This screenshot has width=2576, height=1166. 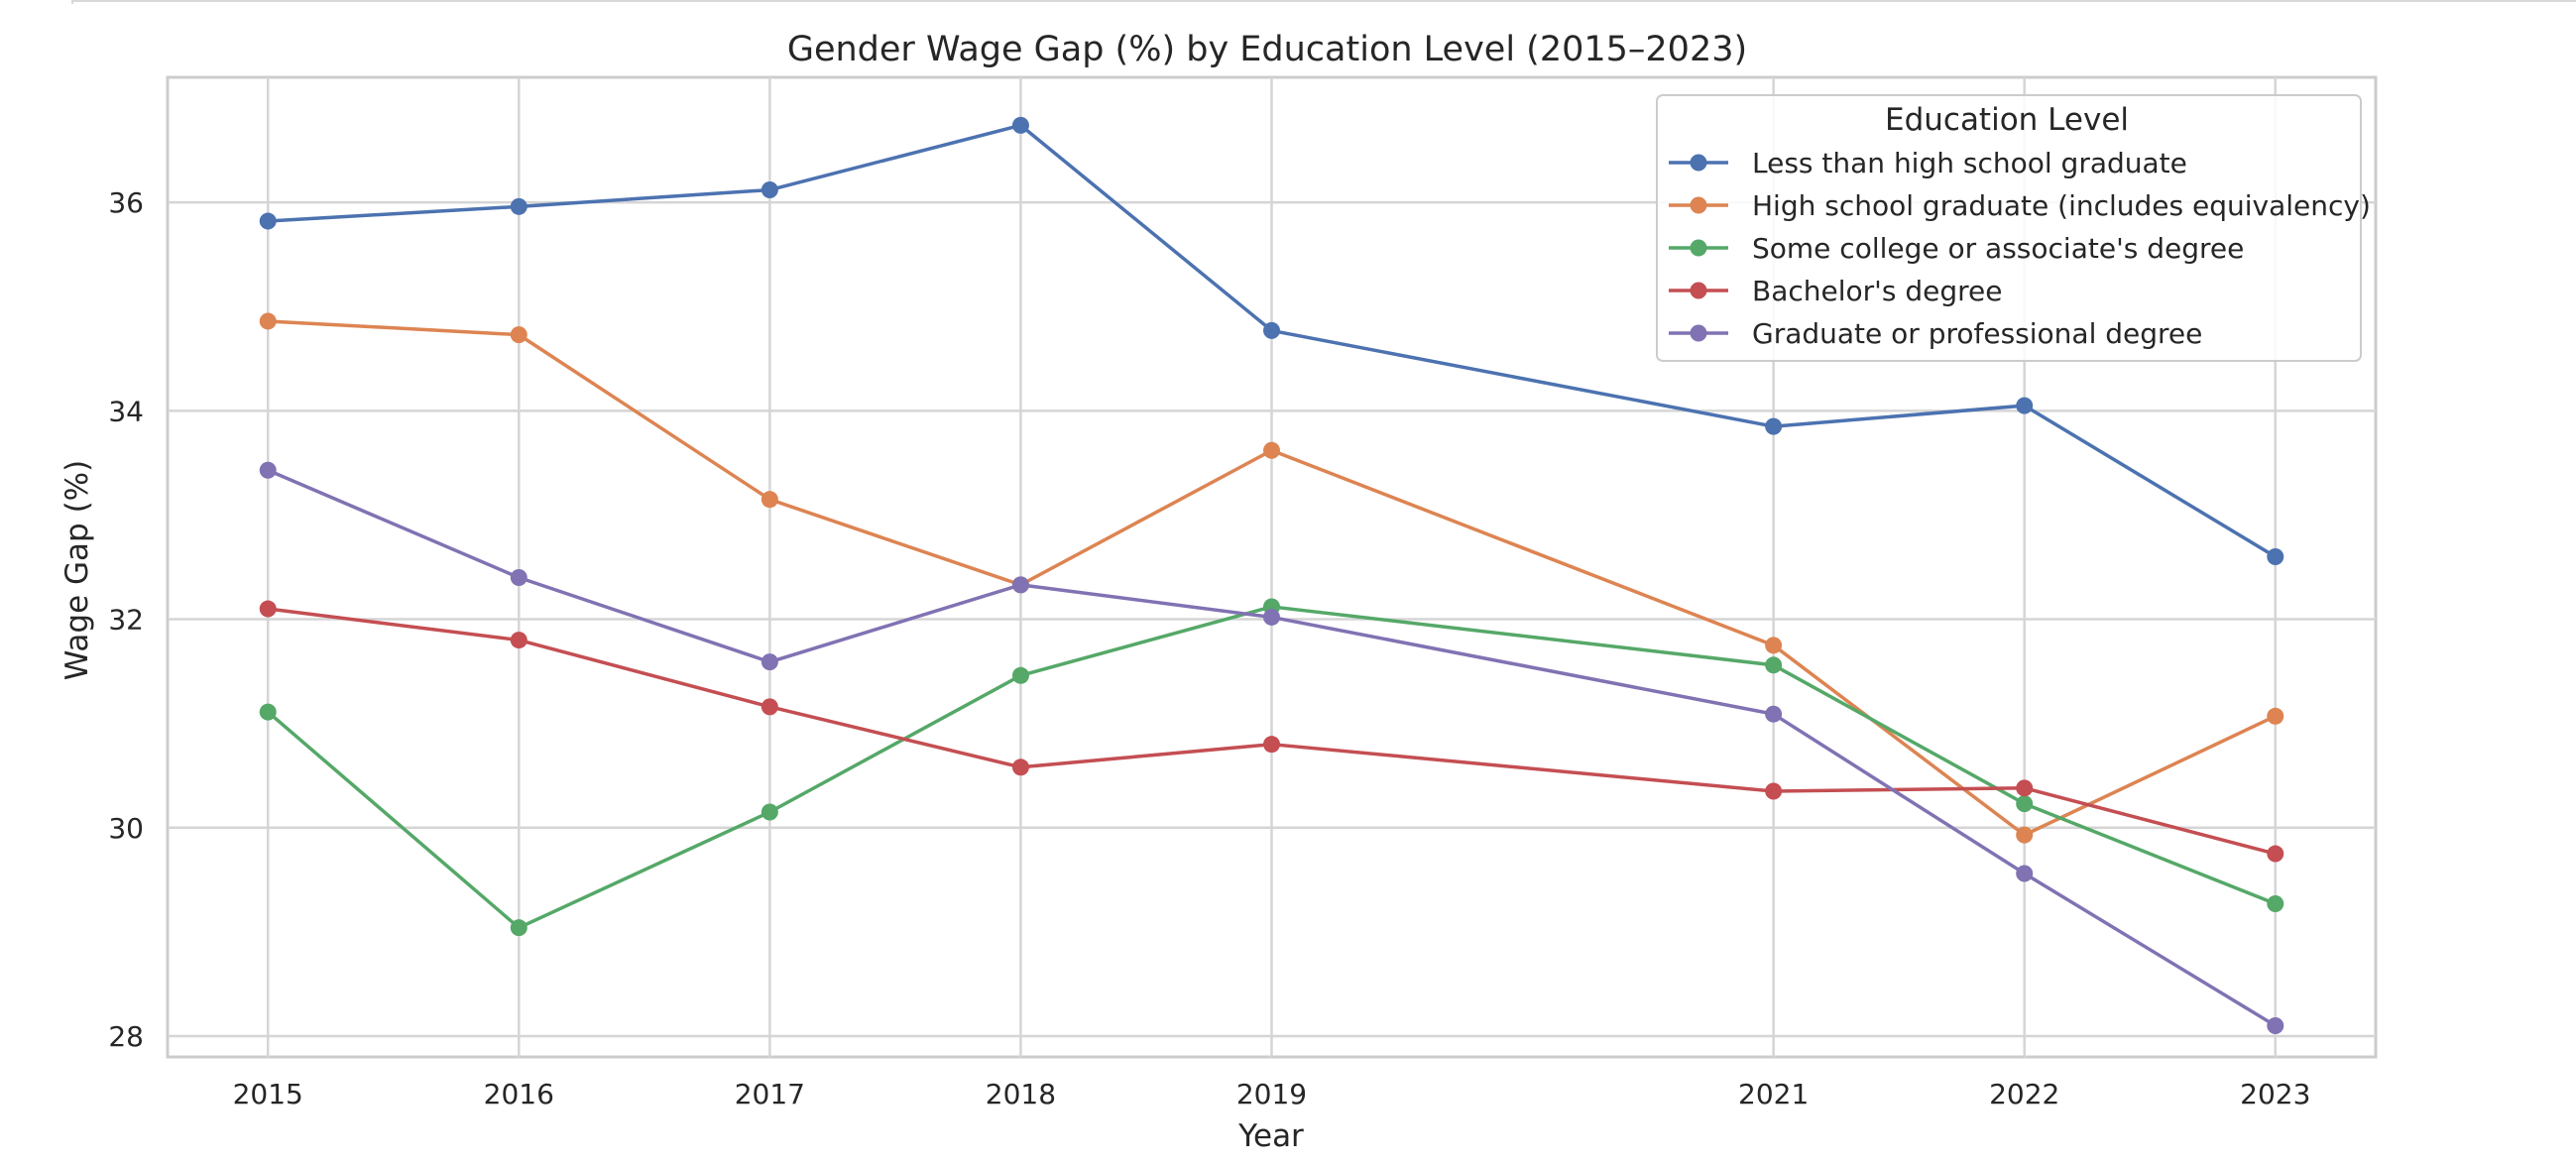 I want to click on y-tick-label: 32, so click(x=126, y=621).